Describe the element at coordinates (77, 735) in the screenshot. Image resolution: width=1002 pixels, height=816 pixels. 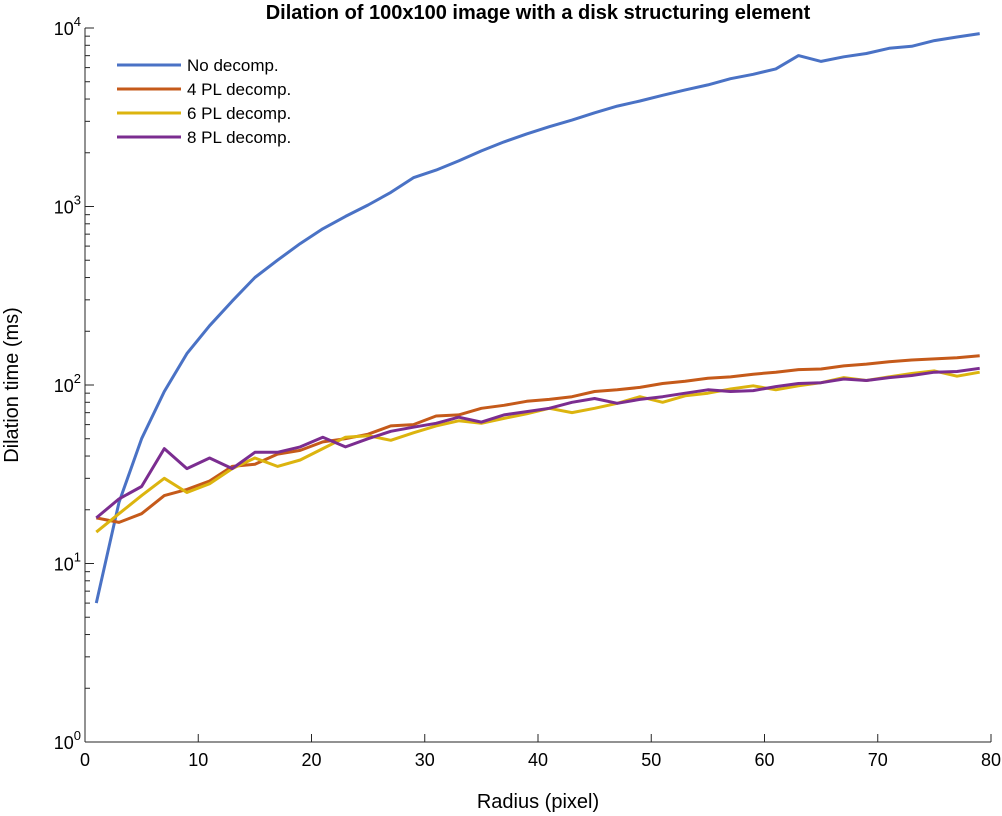
I see `y-tick-exponent: 0` at that location.